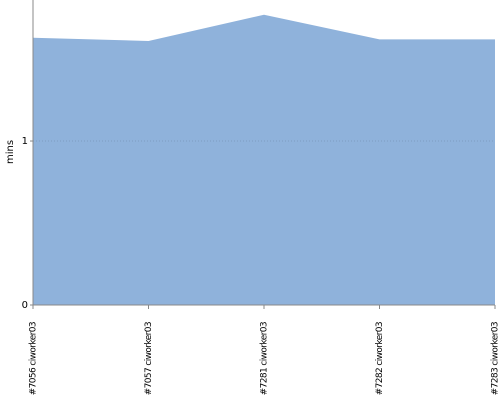 Image resolution: width=500 pixels, height=404 pixels. I want to click on x-tick-label: #7282 ciworker03, so click(380, 358).